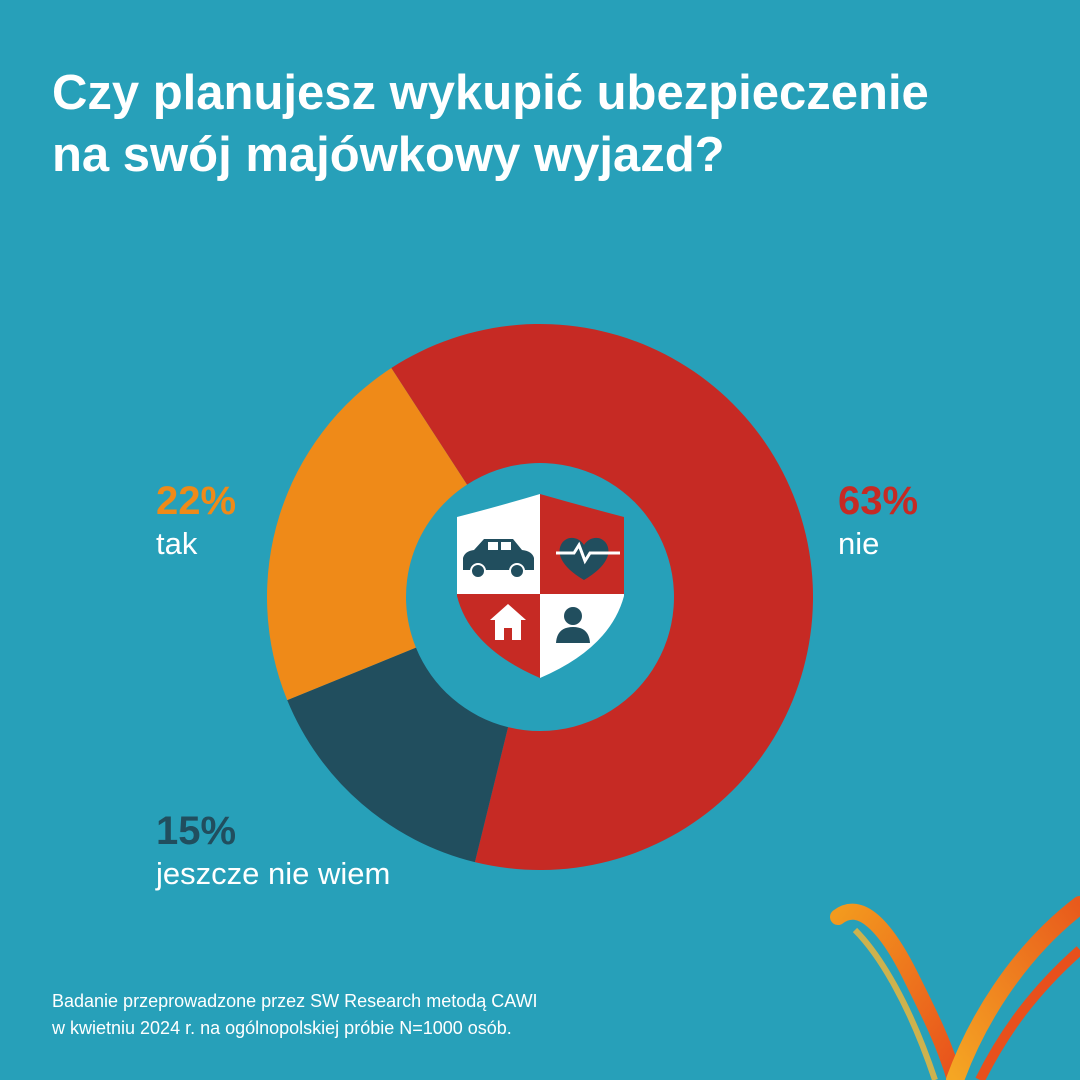 This screenshot has width=1080, height=1080. I want to click on slice-label-tak: 22% tak, so click(196, 521).